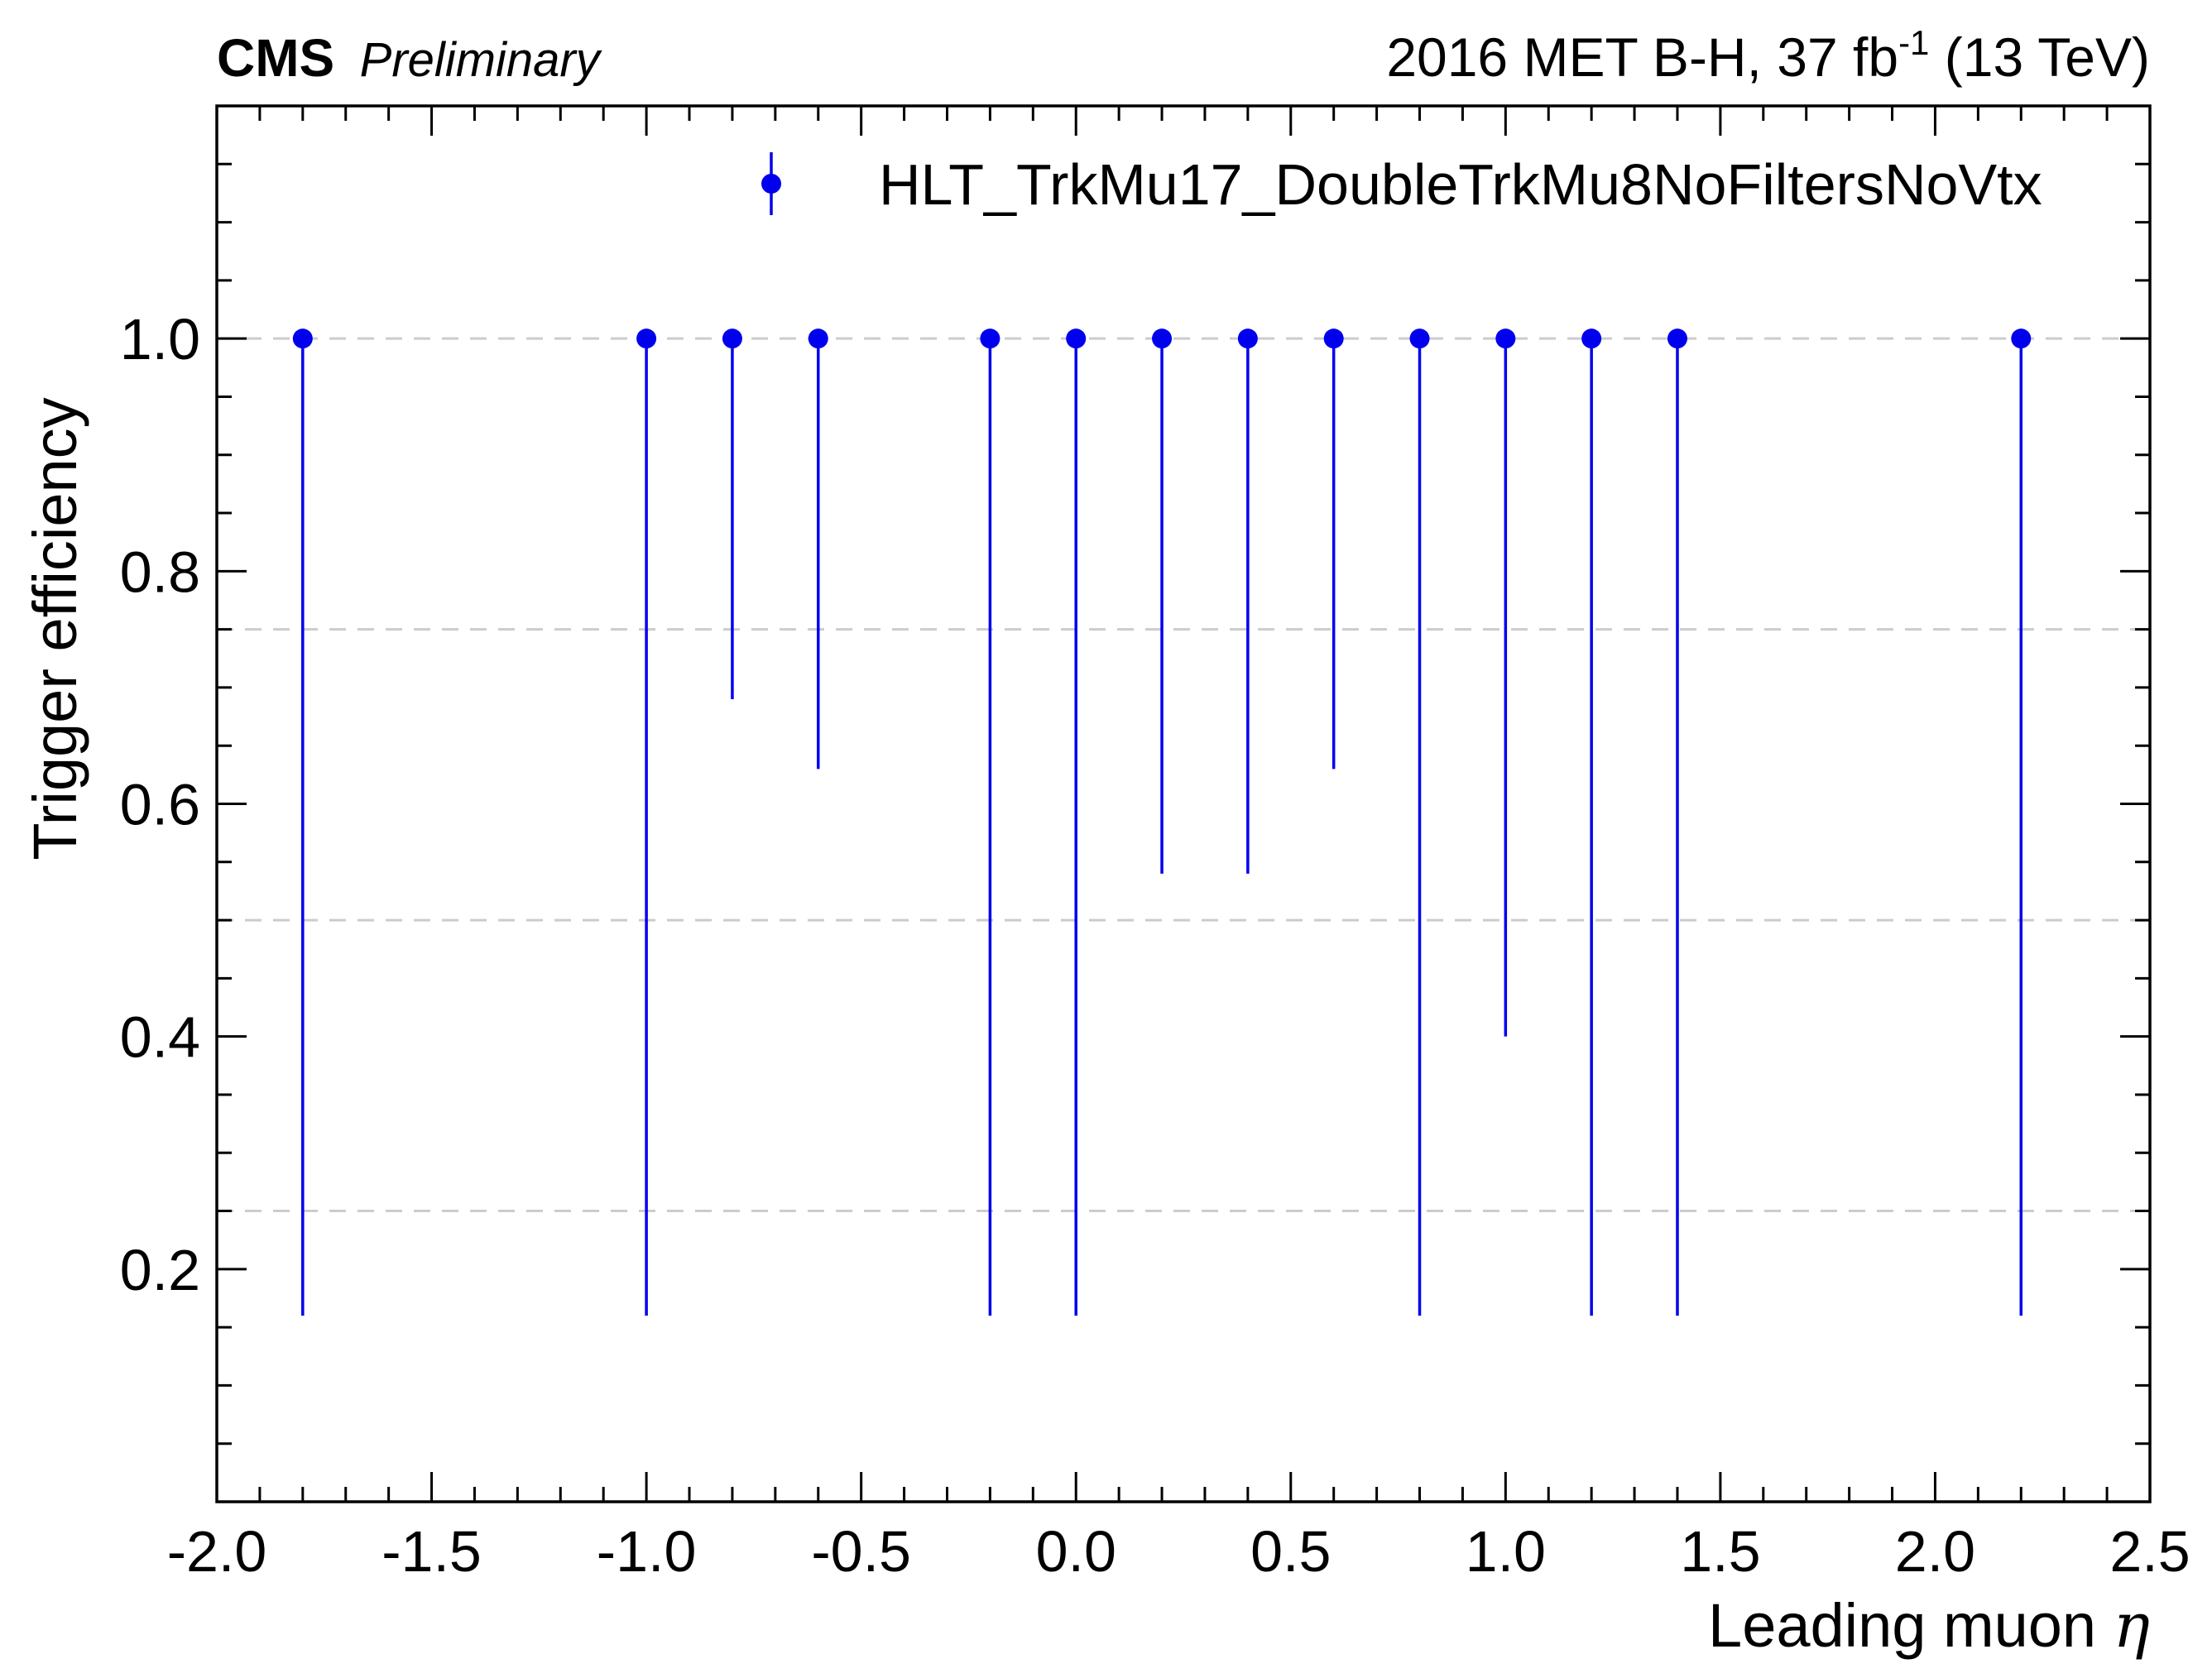  Describe the element at coordinates (160, 1270) in the screenshot. I see `y-tick-label: 0.2` at that location.